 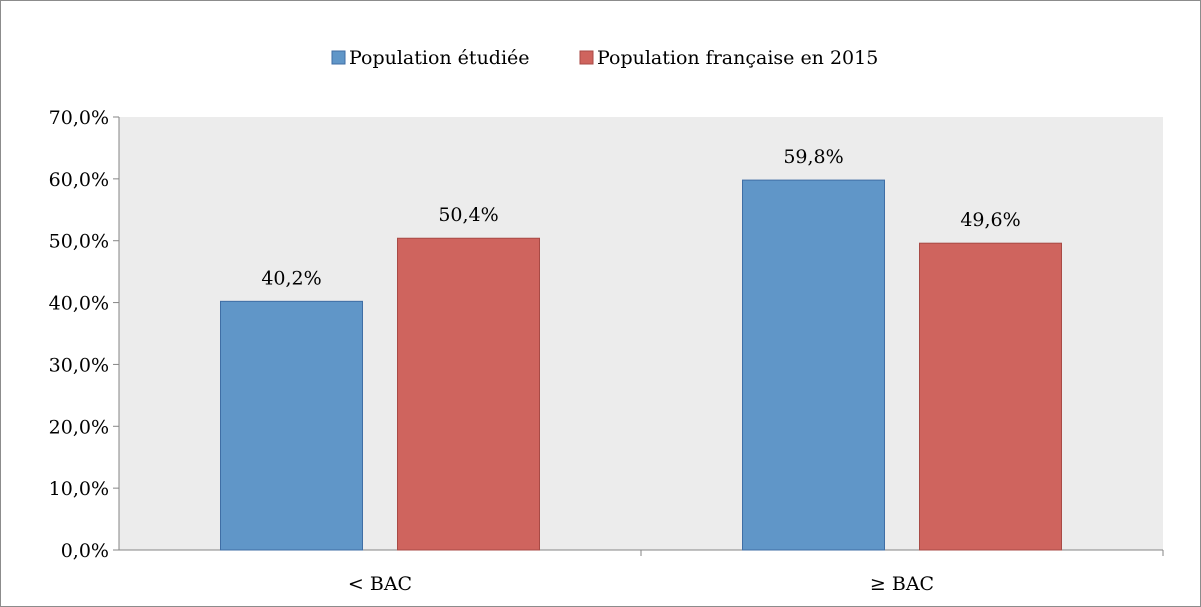 I want to click on y-tick-label: 20,0%, so click(x=79, y=427).